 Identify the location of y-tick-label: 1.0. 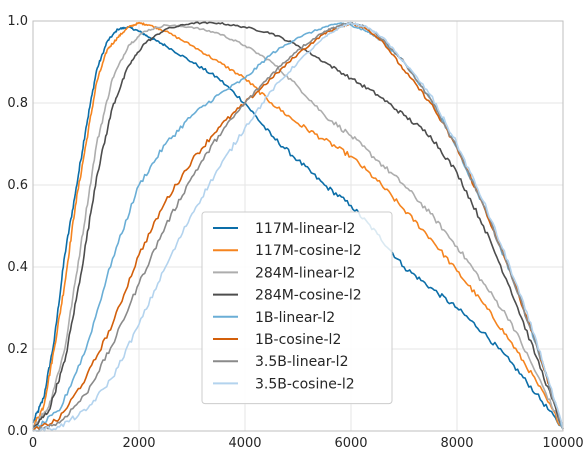
(17, 21).